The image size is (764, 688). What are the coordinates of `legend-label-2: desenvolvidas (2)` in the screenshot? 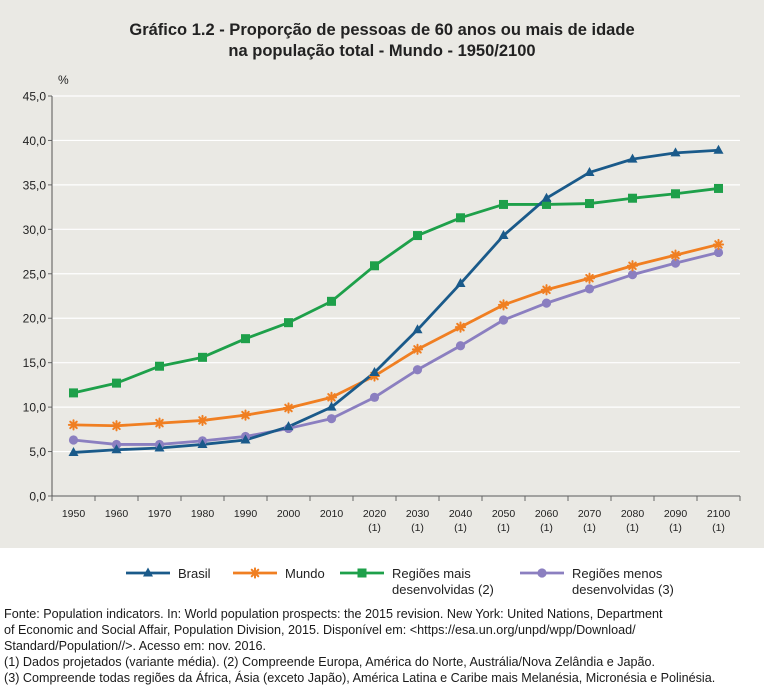 It's located at (443, 589).